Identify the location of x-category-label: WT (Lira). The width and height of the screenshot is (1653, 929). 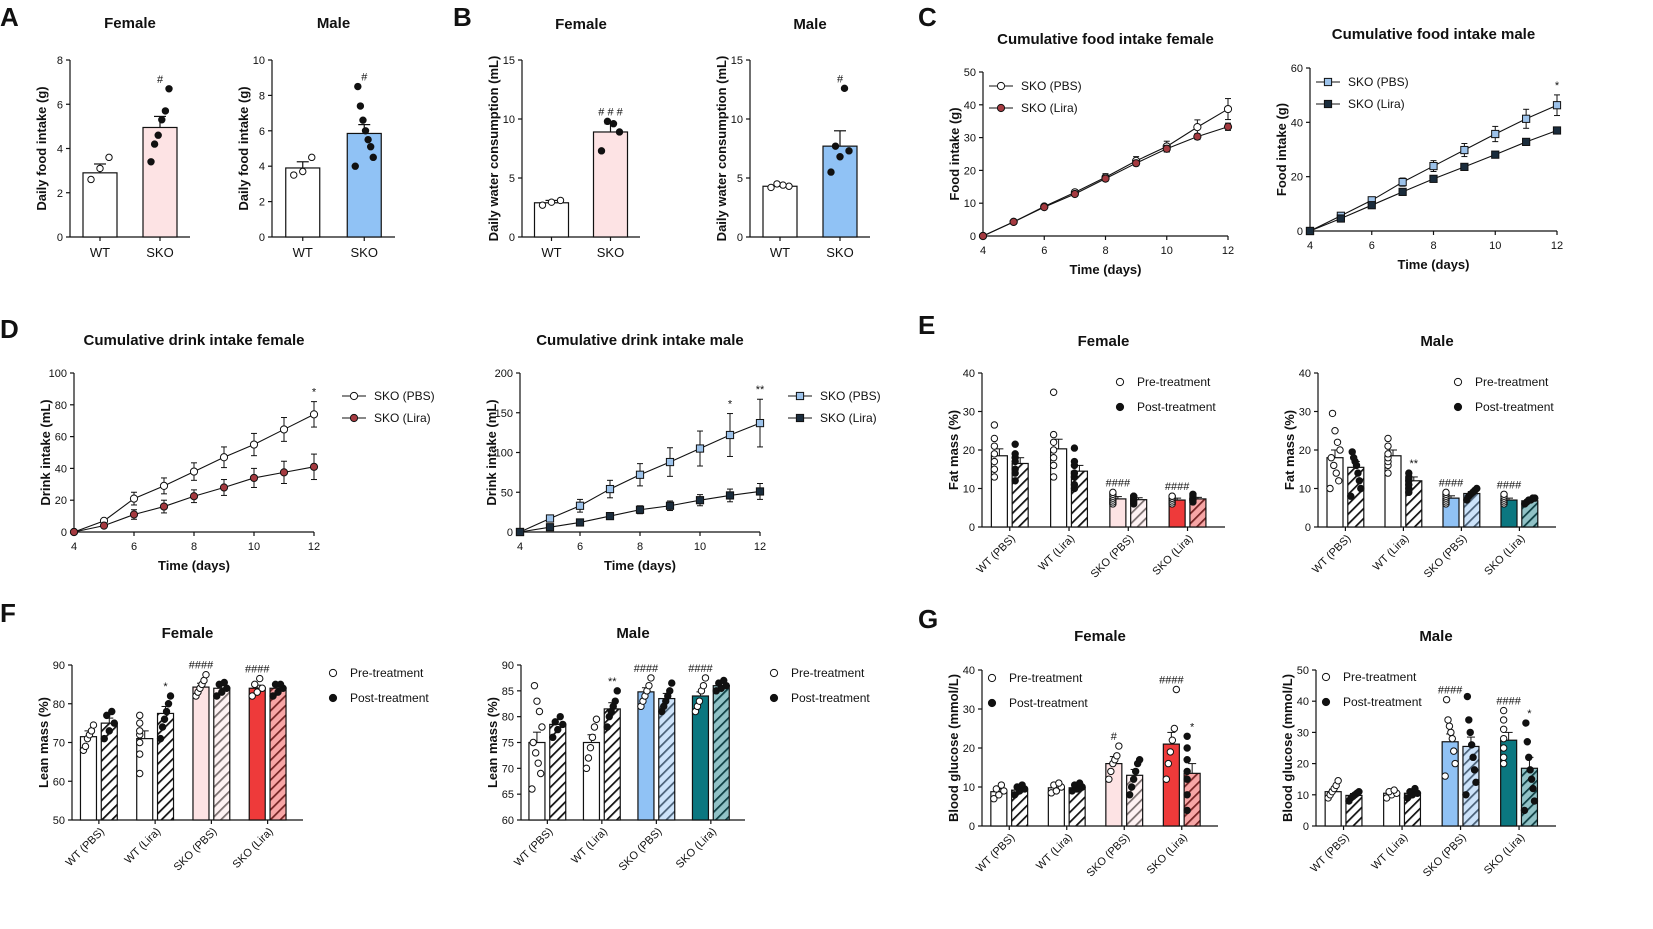
(1054, 852).